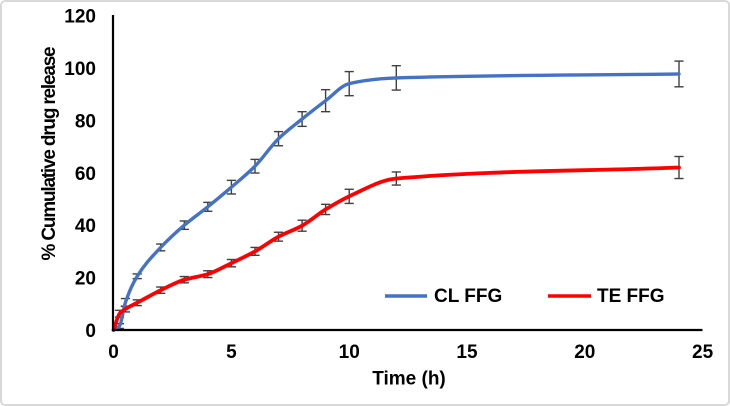  What do you see at coordinates (80, 69) in the screenshot?
I see `svg-text: 100` at bounding box center [80, 69].